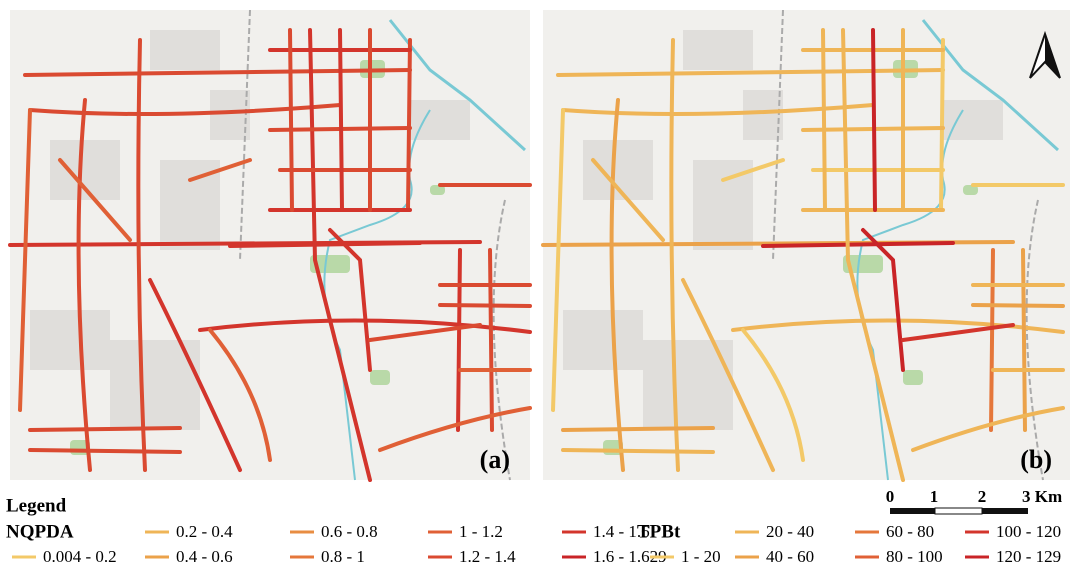  I want to click on scale-label: 0, so click(890, 496).